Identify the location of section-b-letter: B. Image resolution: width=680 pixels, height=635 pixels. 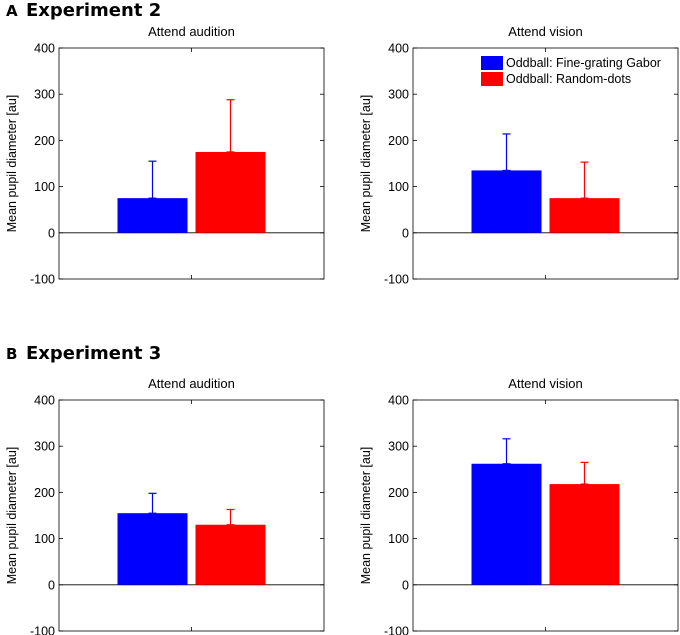
(11, 354).